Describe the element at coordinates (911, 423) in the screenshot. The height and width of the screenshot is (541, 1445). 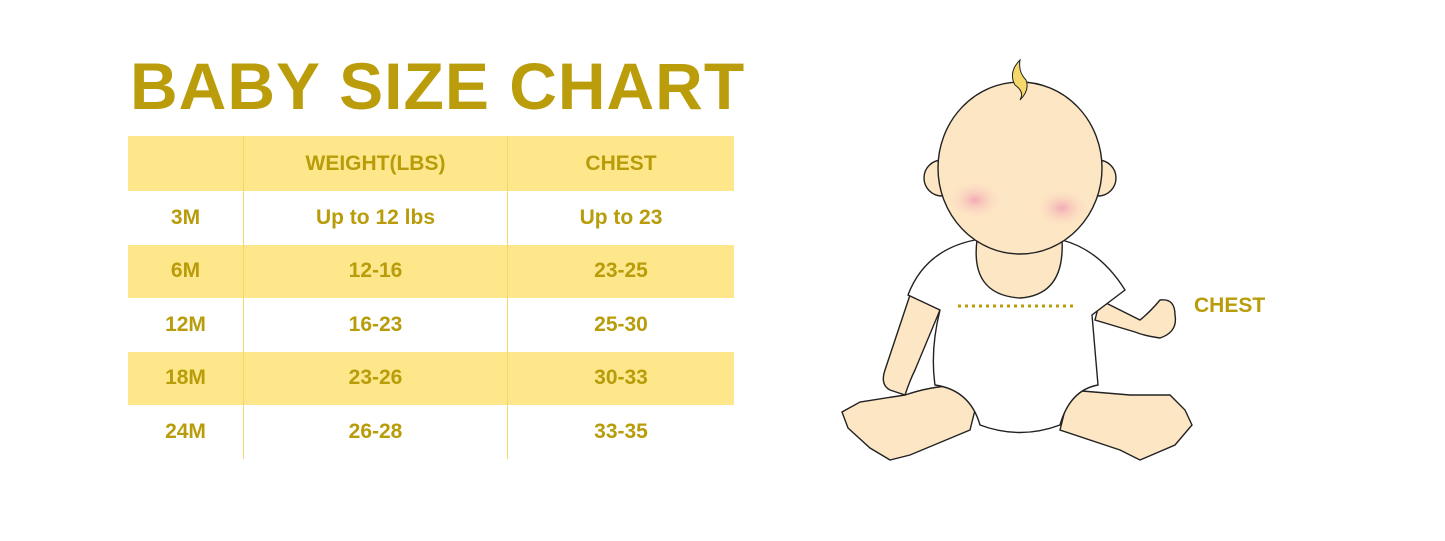
I see `left-leg` at that location.